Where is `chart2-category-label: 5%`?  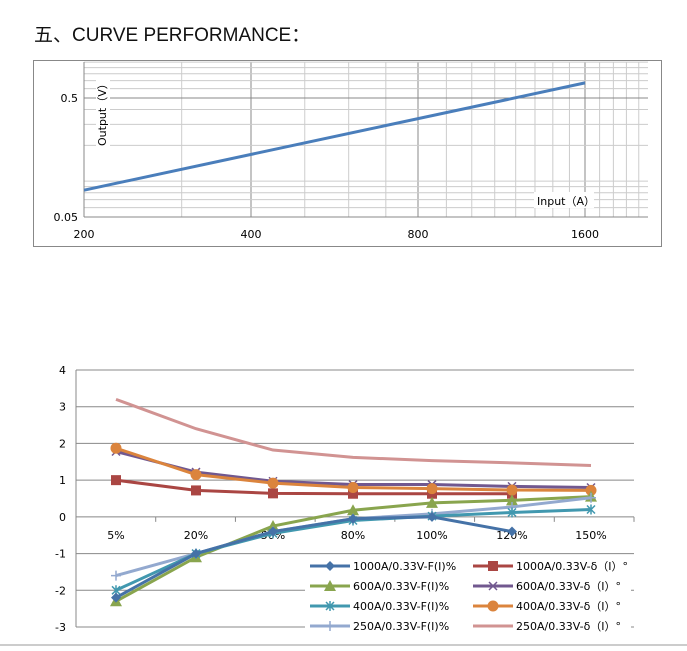 chart2-category-label: 5% is located at coordinates (115, 535).